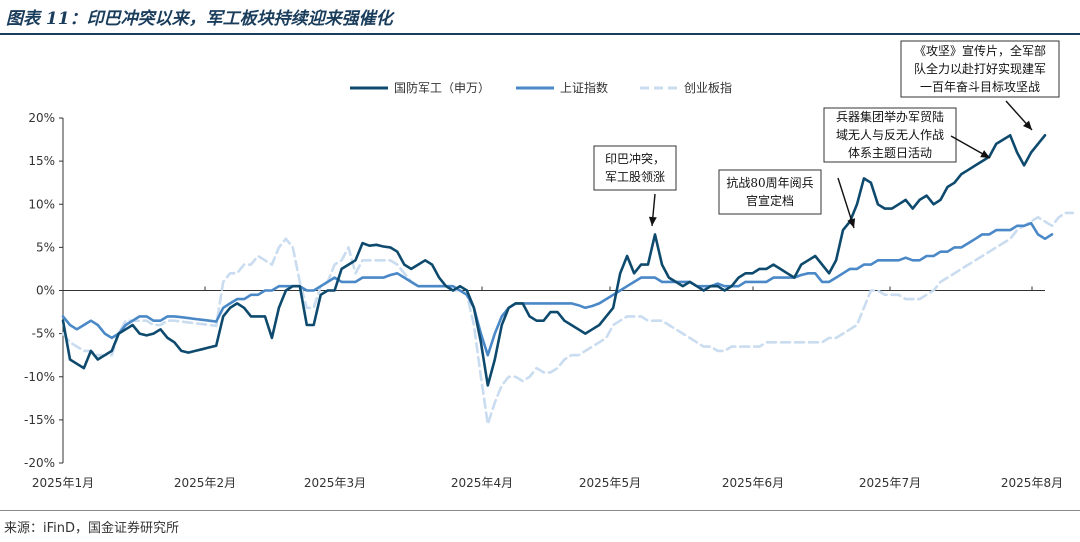 This screenshot has height=542, width=1080. Describe the element at coordinates (63, 483) in the screenshot. I see `x-tick-label: 2025年1月` at that location.